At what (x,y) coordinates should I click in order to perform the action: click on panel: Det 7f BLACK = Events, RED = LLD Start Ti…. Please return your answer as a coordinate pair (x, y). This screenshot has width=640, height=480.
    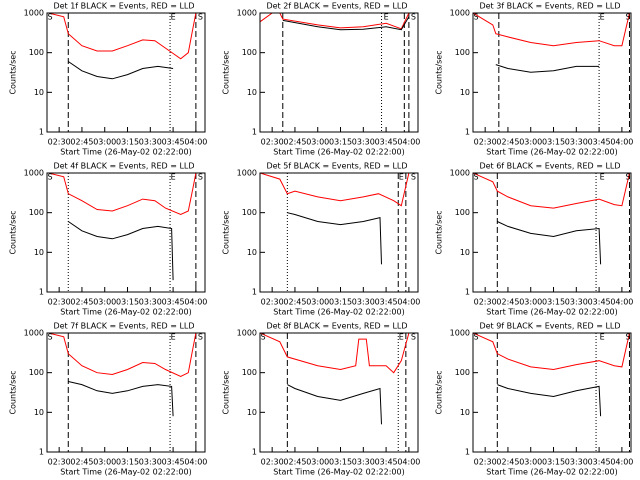
    Looking at the image, I should click on (108, 399).